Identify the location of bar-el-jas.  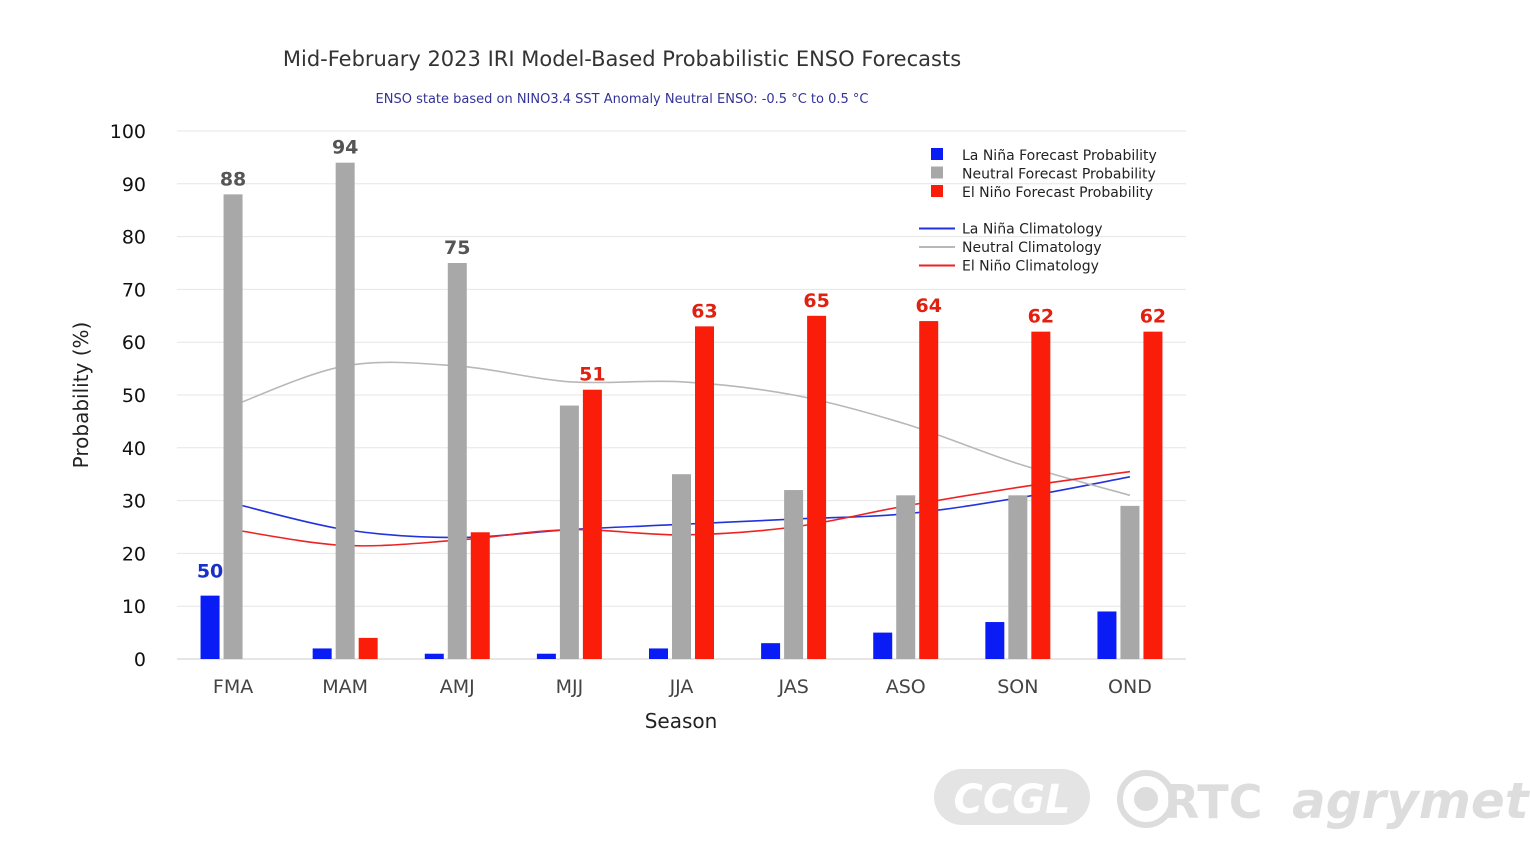
(817, 487).